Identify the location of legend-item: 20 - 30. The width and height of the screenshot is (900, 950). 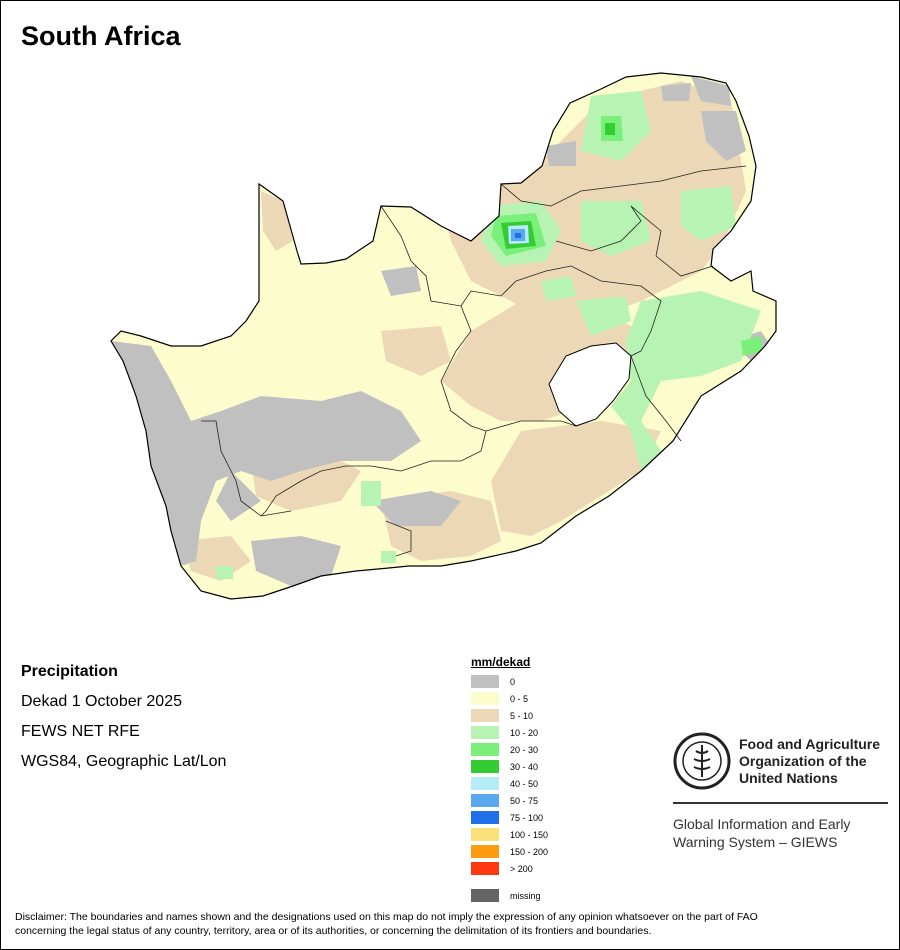
(509, 749).